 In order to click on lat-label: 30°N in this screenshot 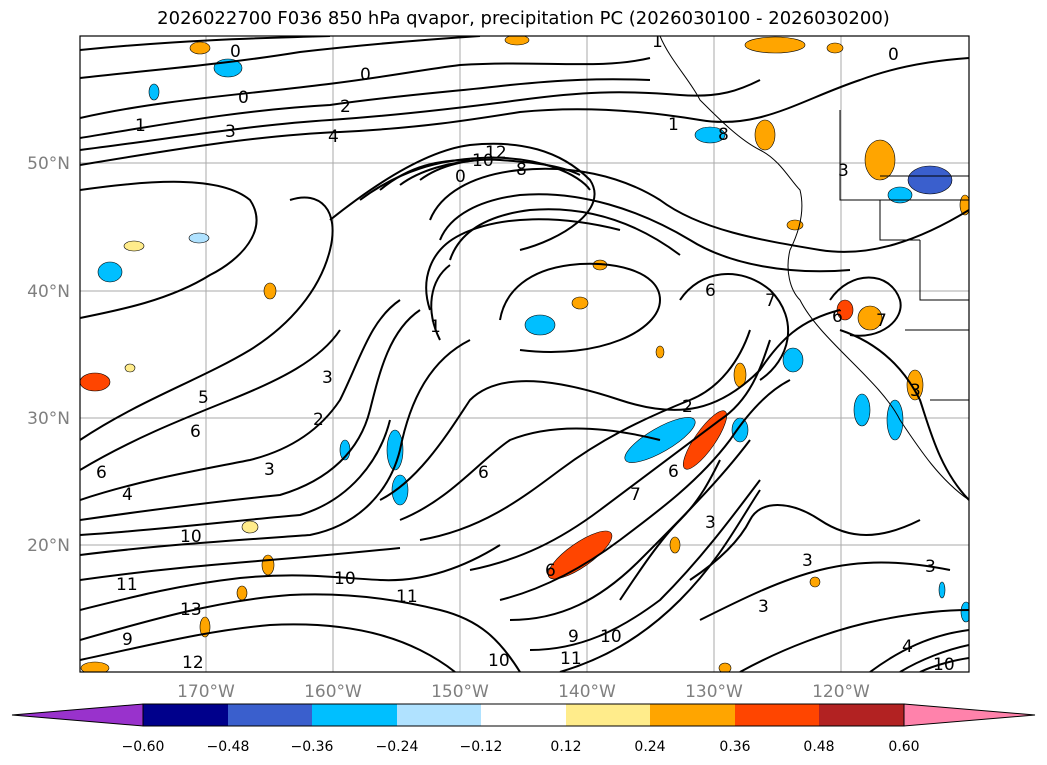, I will do `click(48, 419)`.